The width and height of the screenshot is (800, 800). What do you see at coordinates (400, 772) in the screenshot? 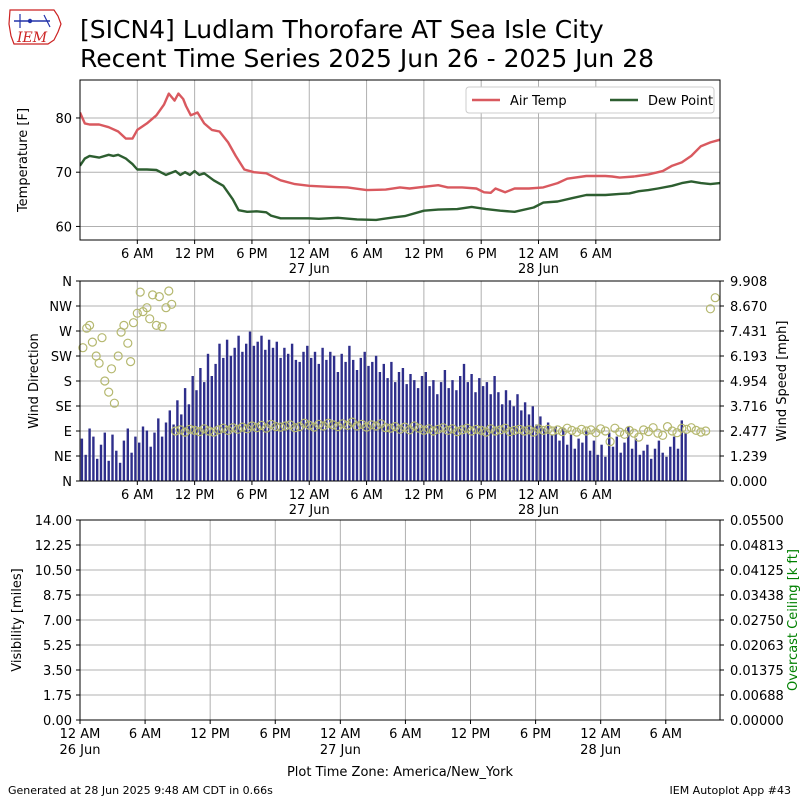
I see `timezone-label: Plot Time Zone: America/New_York` at bounding box center [400, 772].